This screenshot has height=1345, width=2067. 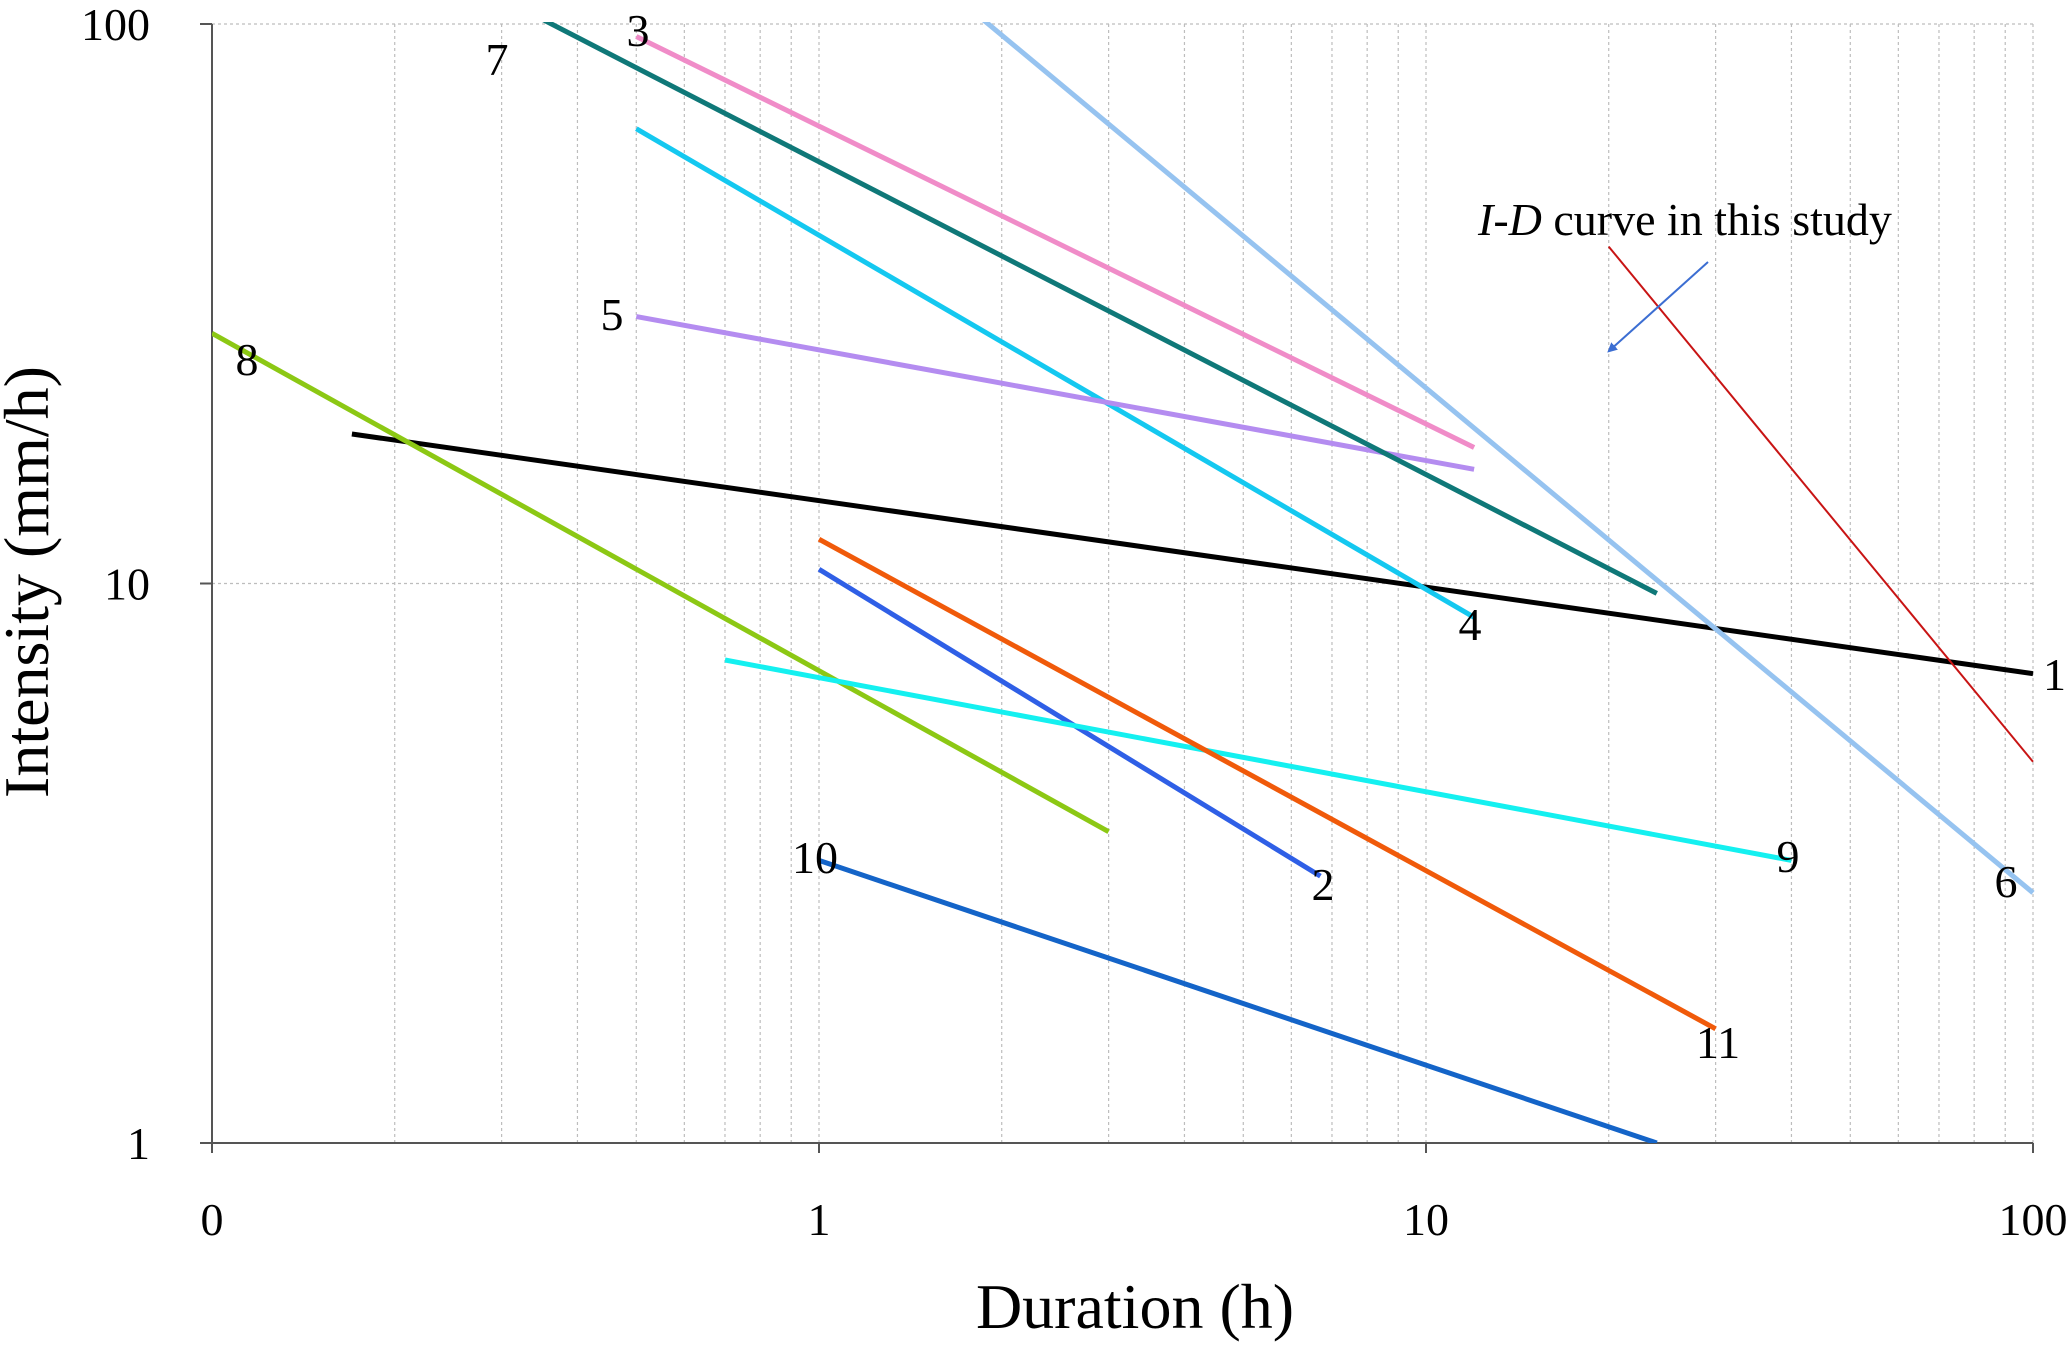 I want to click on curve-label-11: 11, so click(x=1718, y=1042).